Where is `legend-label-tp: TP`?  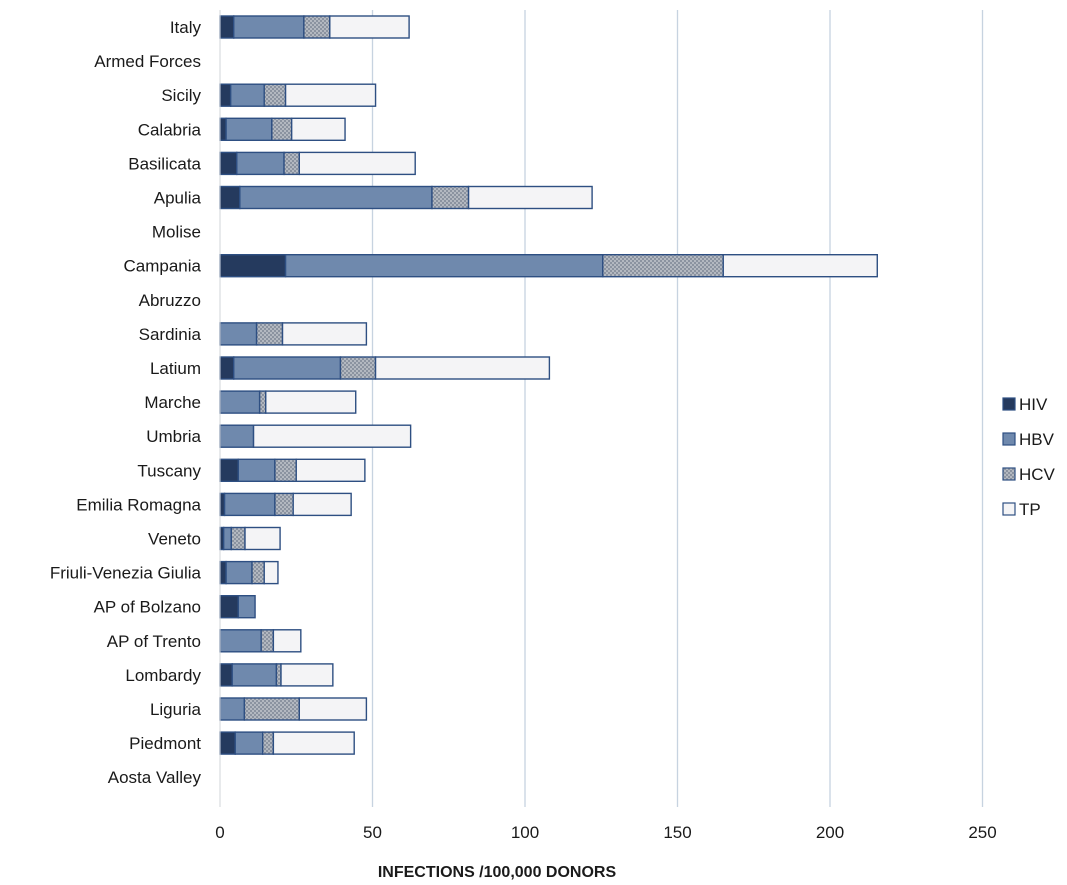
legend-label-tp: TP is located at coordinates (1030, 509).